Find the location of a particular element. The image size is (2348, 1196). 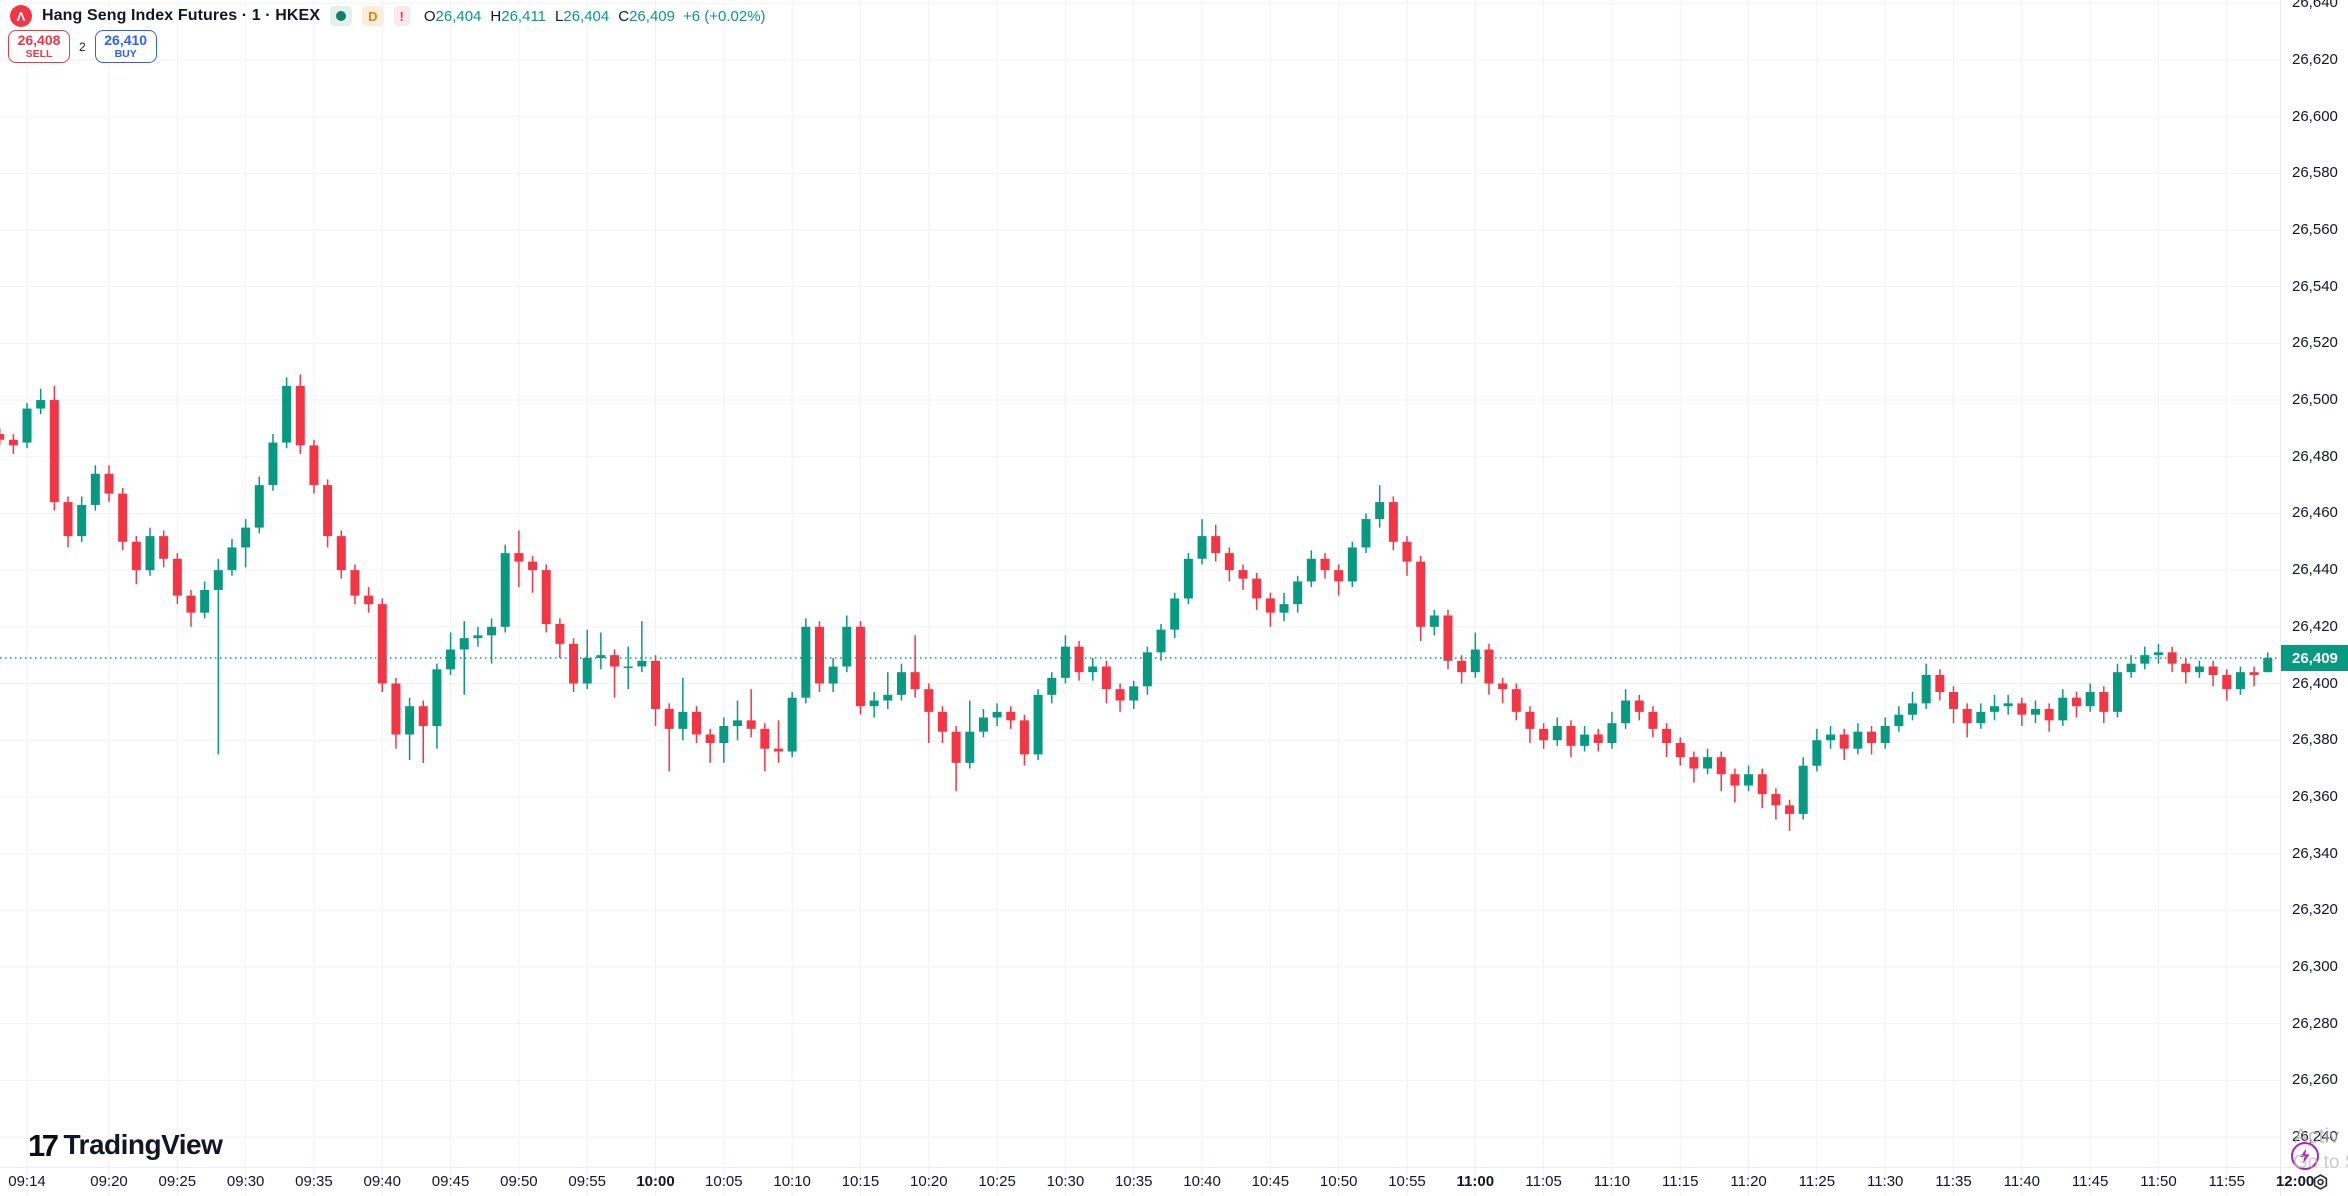

time-axis-separator is located at coordinates (1174, 1167).